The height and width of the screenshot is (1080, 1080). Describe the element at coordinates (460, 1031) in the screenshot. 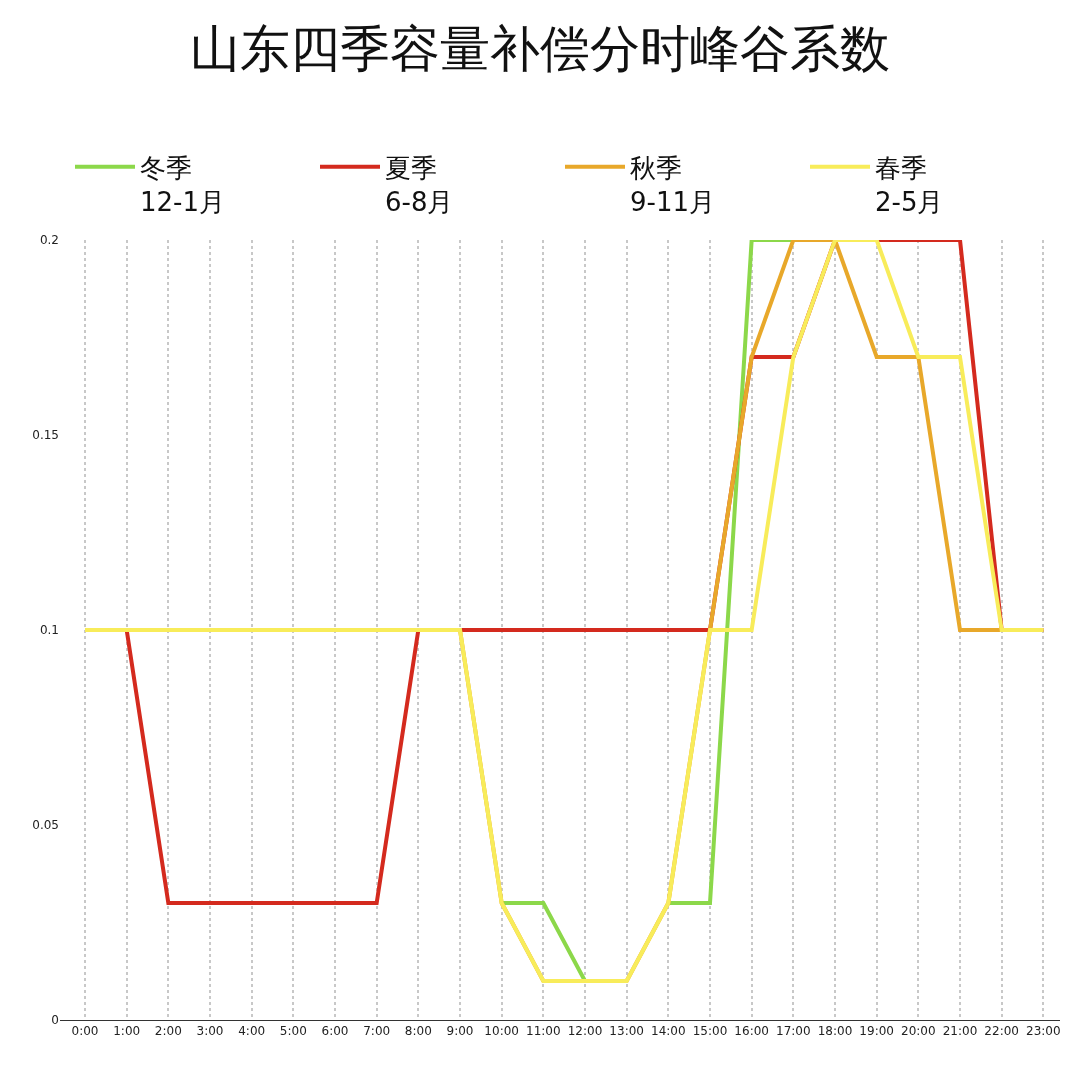

I see `x-tick-label: 9:00` at that location.